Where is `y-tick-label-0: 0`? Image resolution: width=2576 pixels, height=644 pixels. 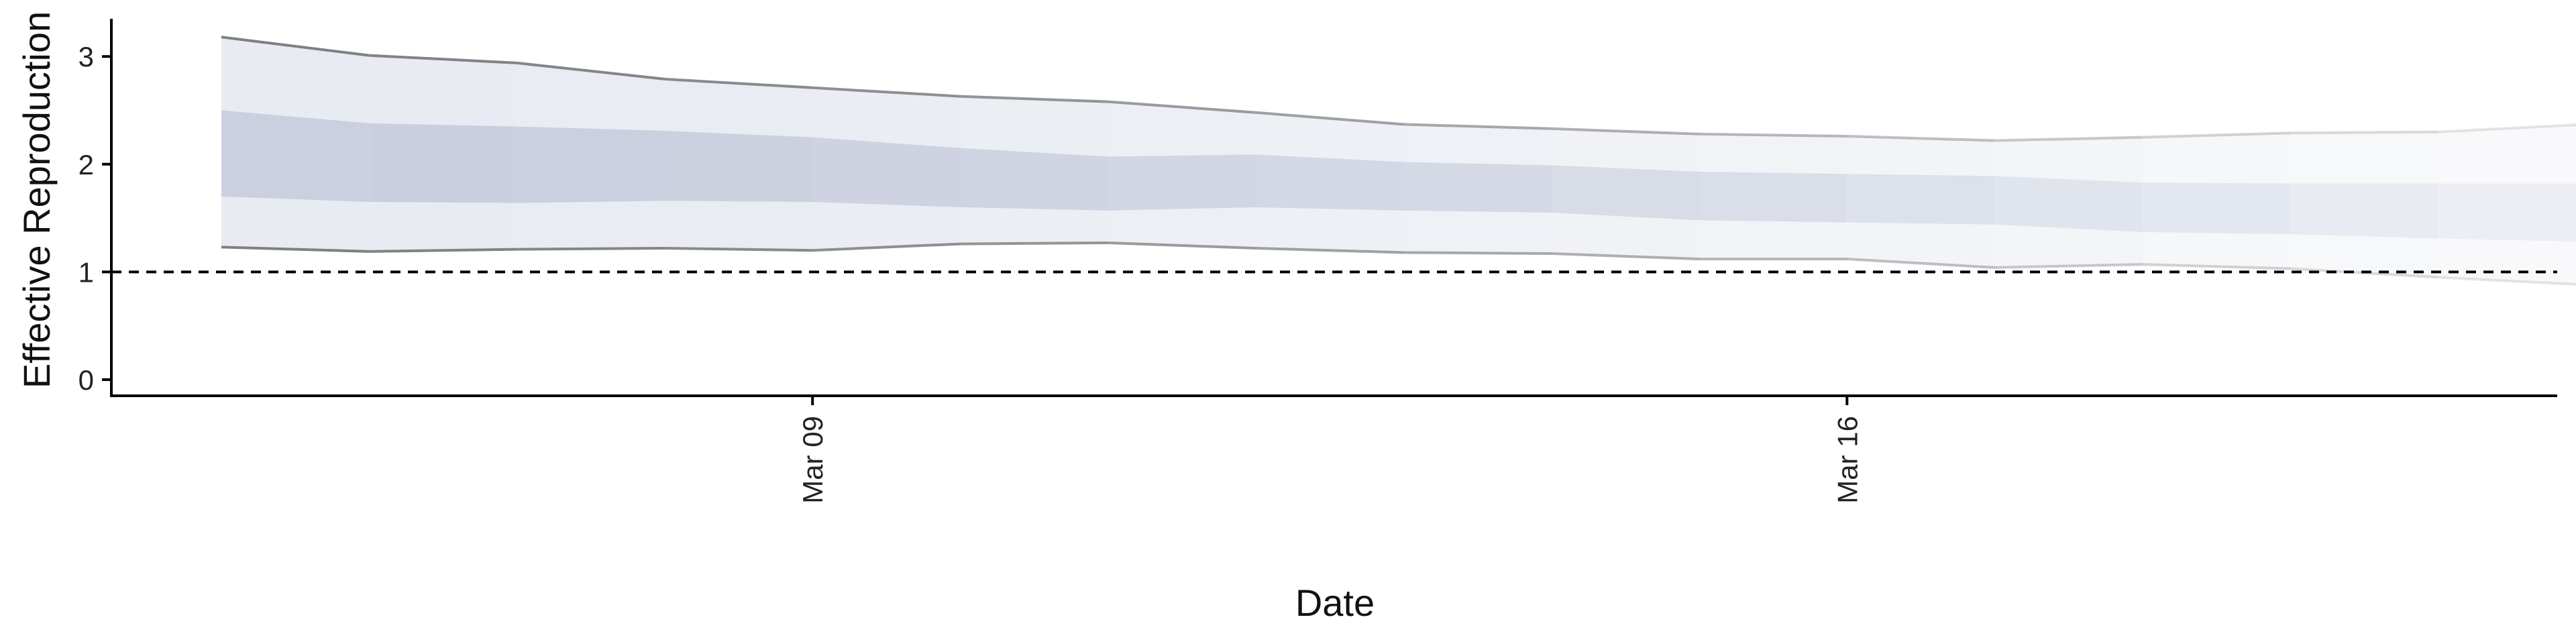 y-tick-label-0: 0 is located at coordinates (86, 380).